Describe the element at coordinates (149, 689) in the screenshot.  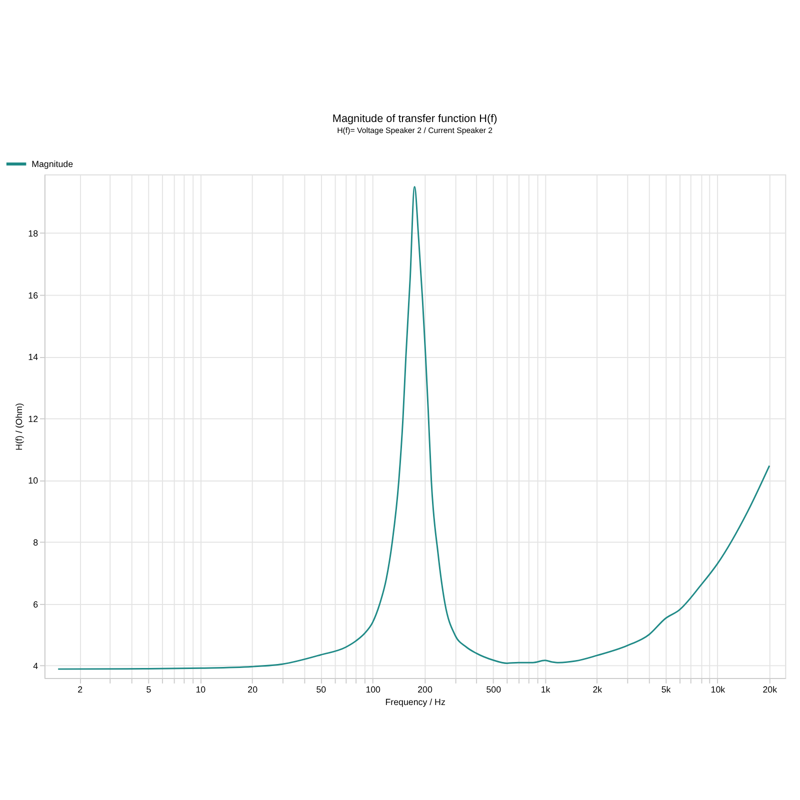
I see `x-tick-label: 5` at that location.